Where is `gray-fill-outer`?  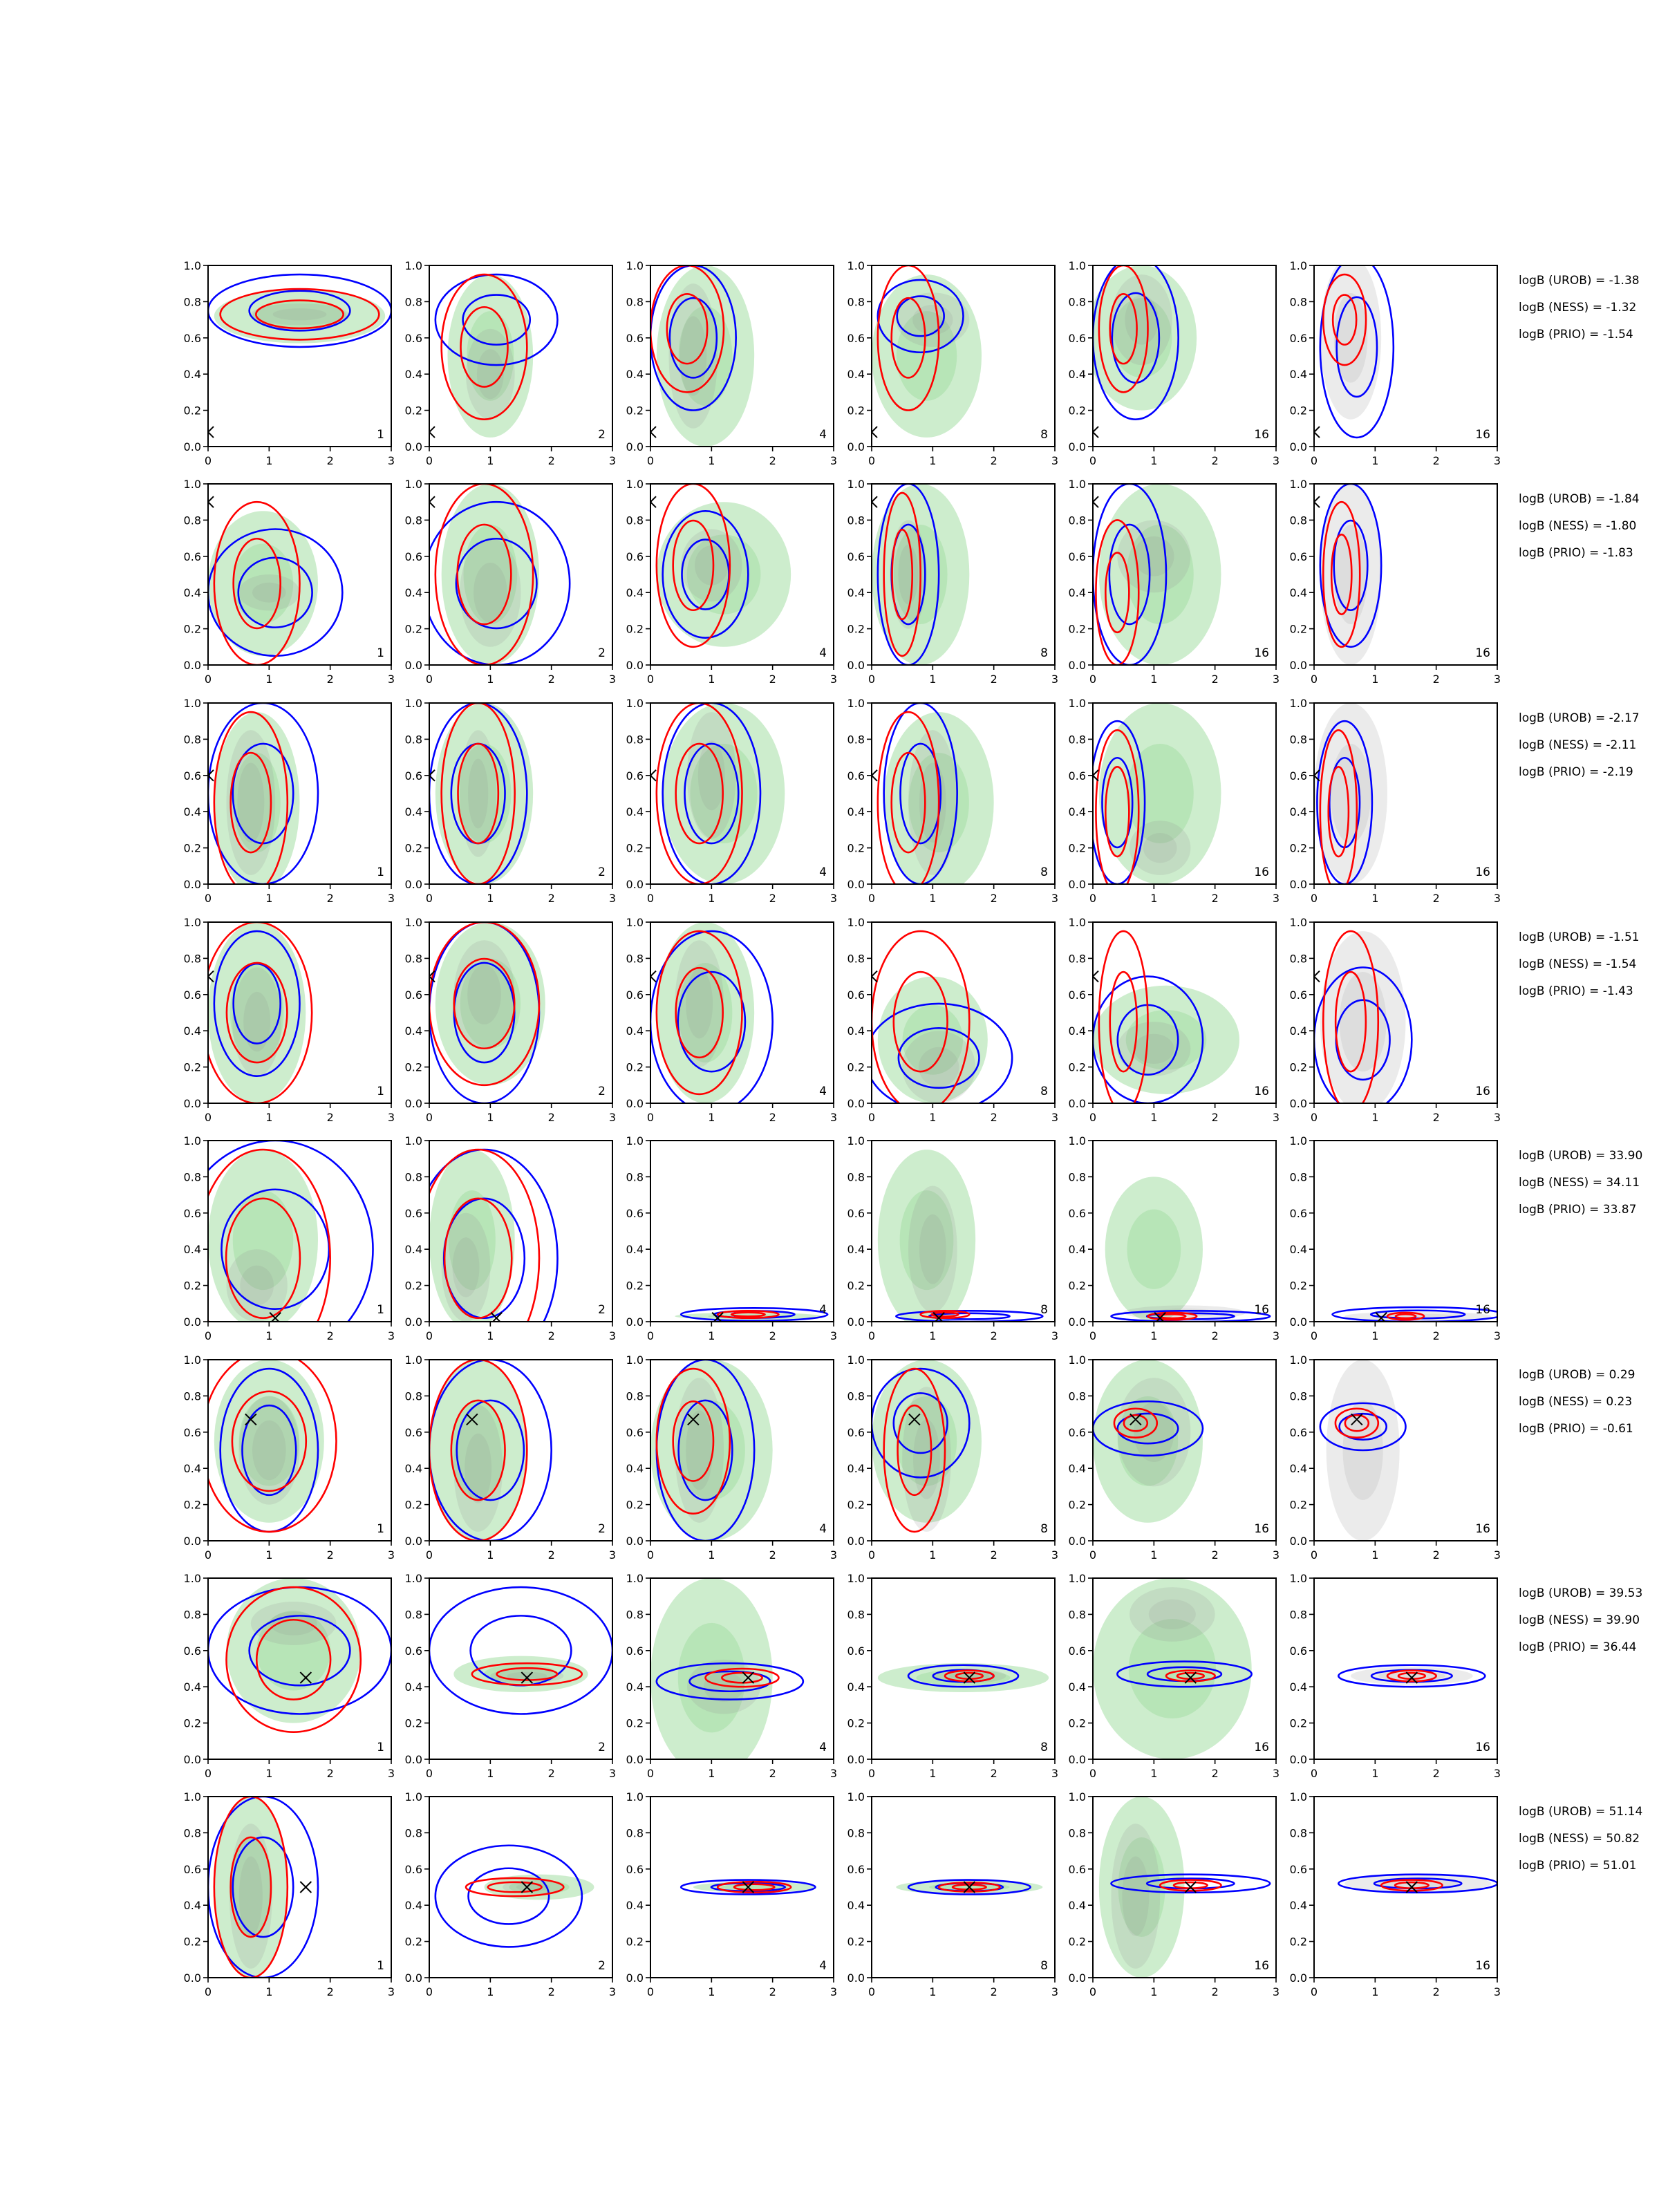 gray-fill-outer is located at coordinates (1154, 556).